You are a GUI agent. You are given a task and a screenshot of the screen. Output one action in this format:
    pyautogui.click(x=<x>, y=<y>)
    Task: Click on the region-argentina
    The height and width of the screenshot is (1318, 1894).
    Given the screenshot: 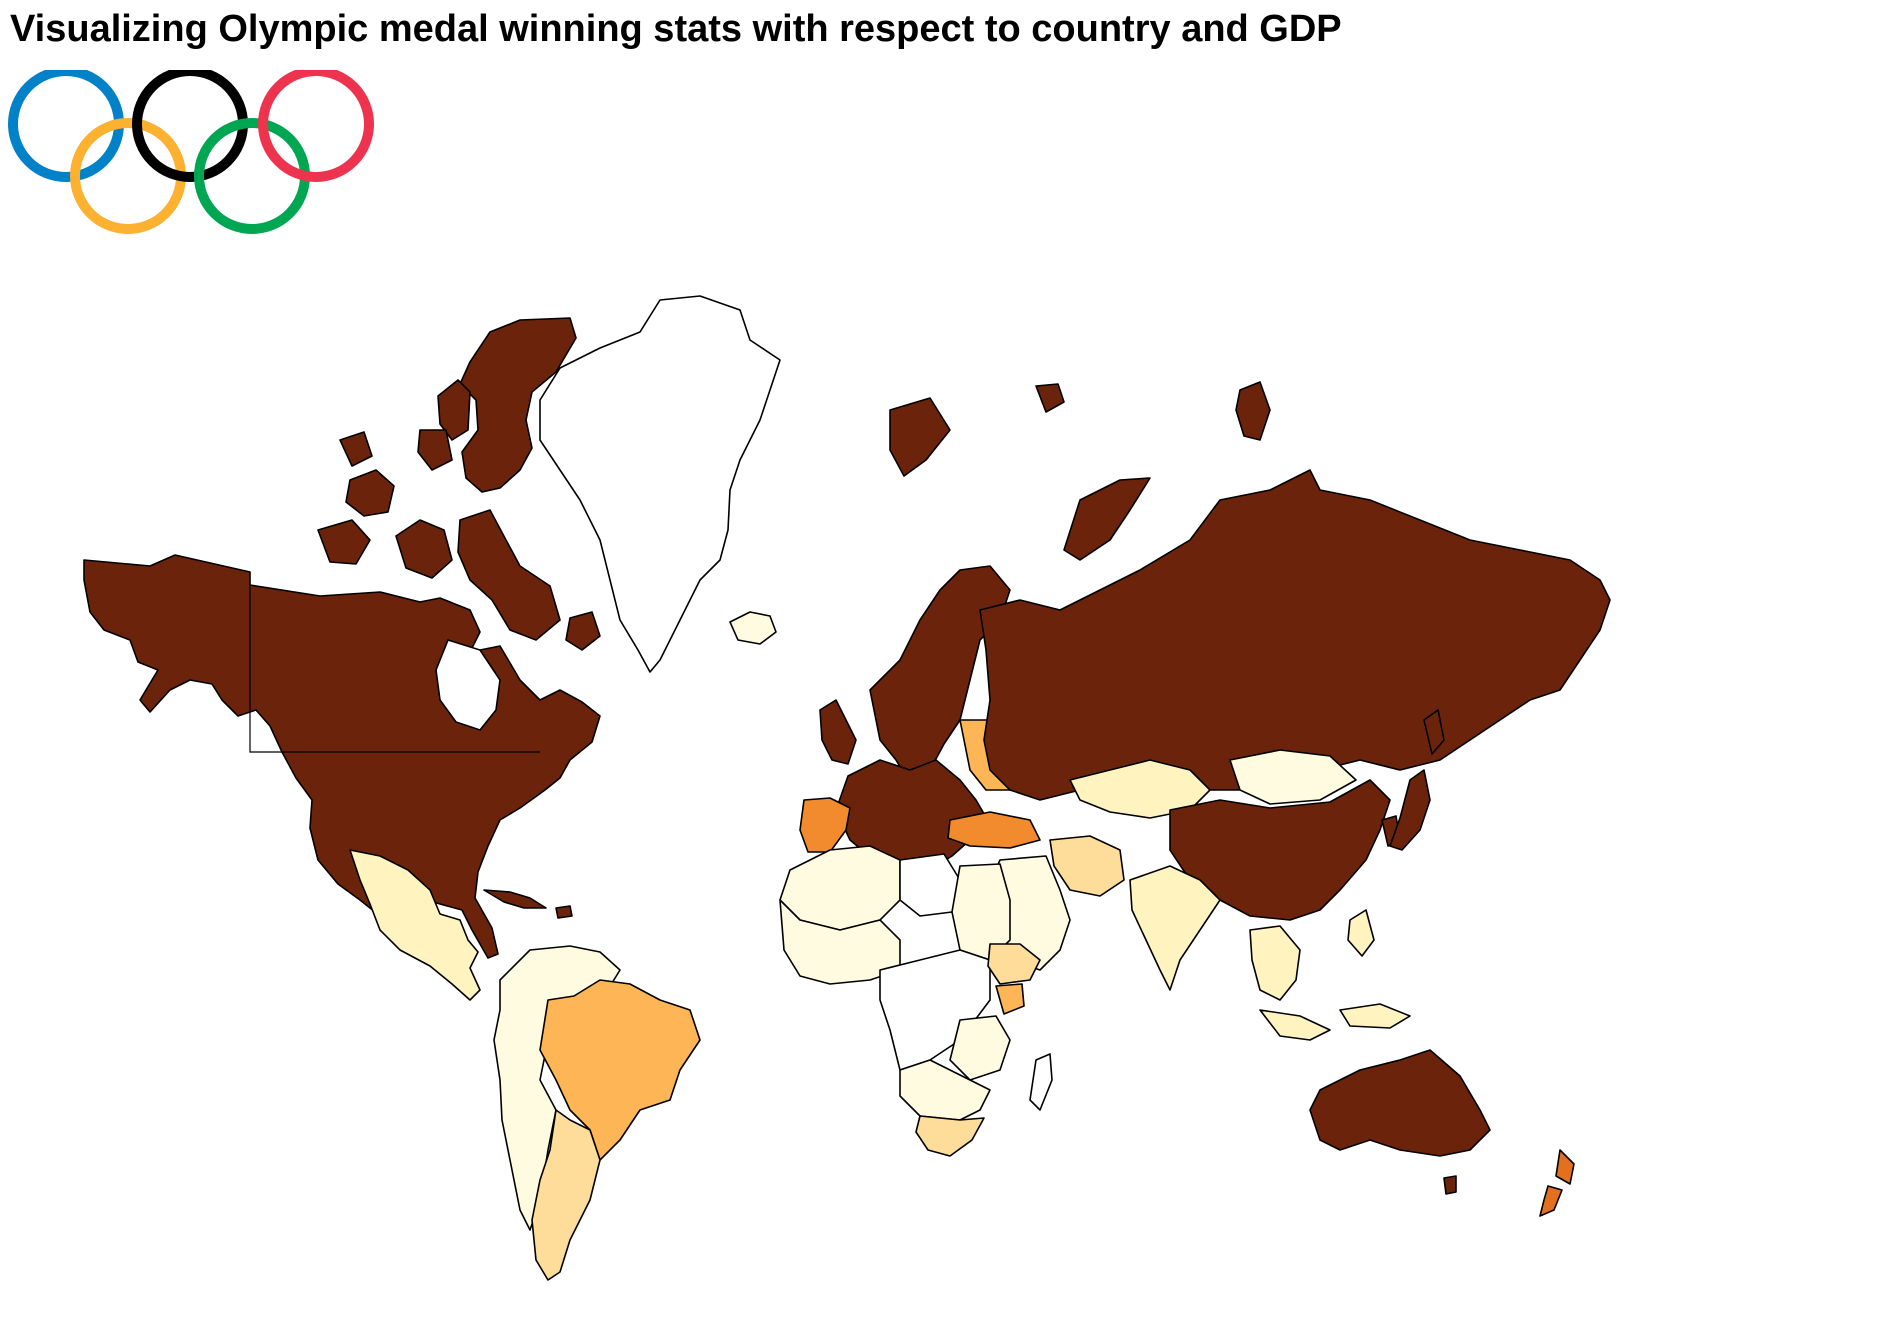 What is the action you would take?
    pyautogui.click(x=566, y=1195)
    